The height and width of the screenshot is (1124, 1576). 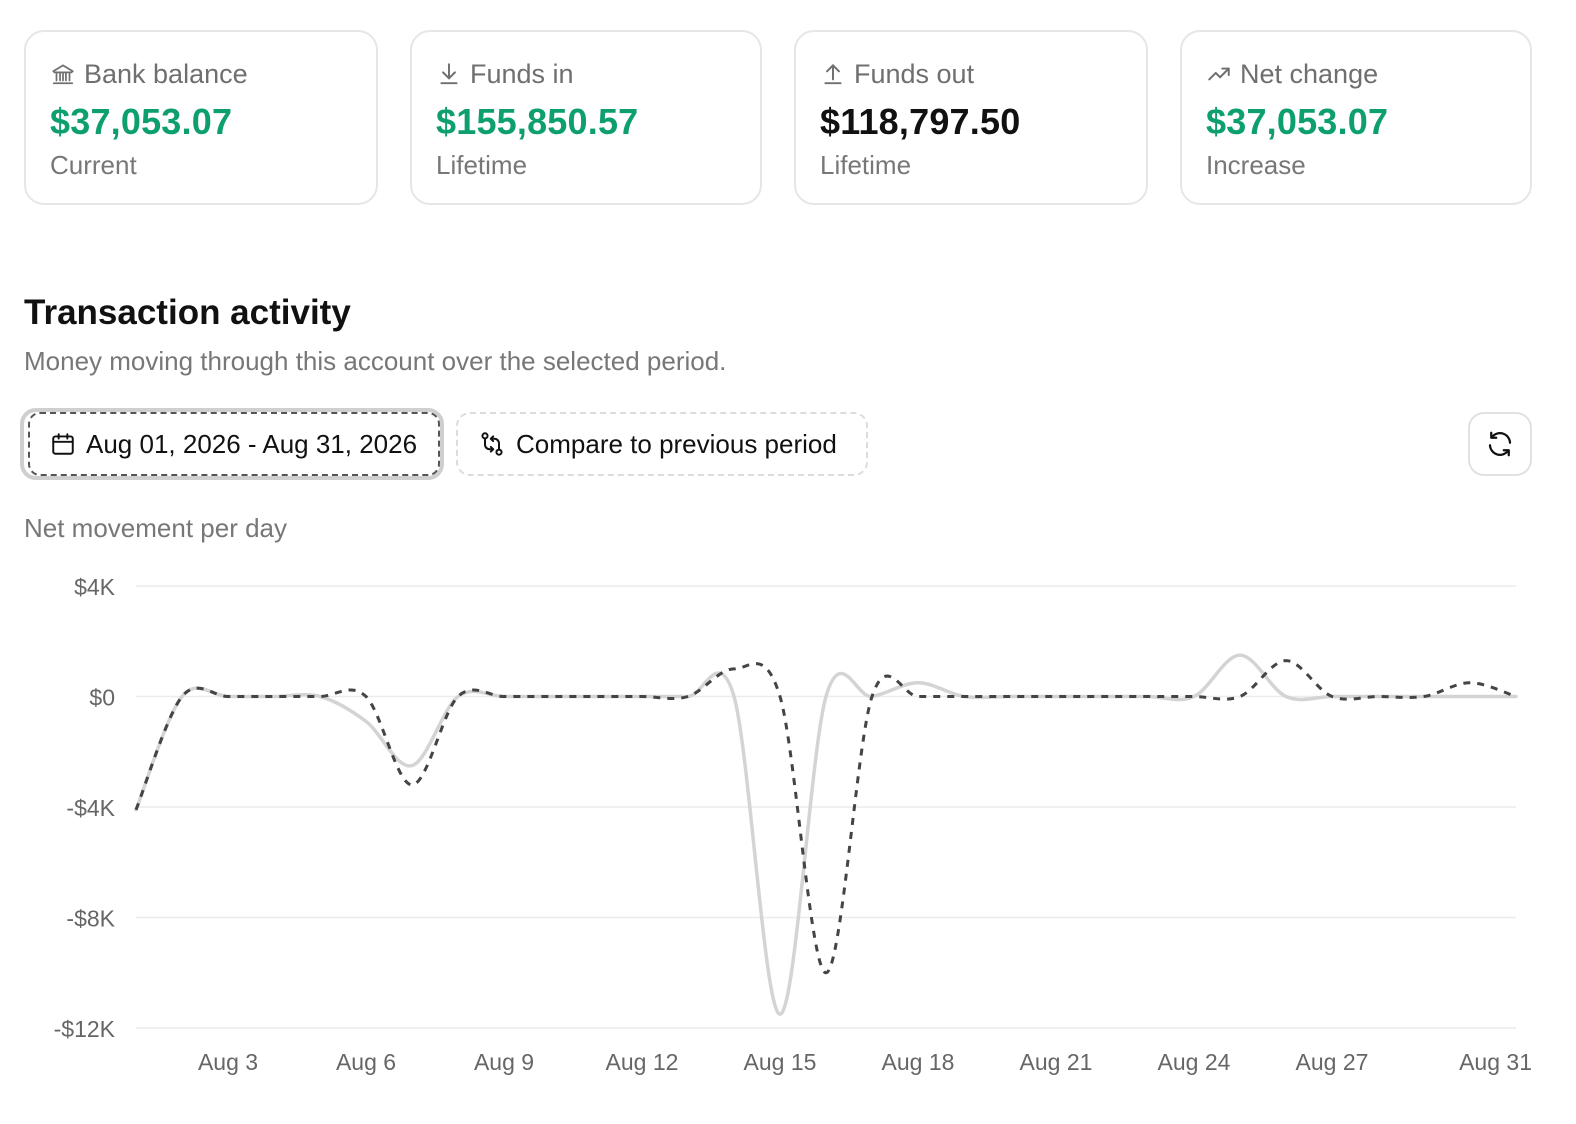 What do you see at coordinates (166, 73) in the screenshot?
I see `card-label: Bank balance` at bounding box center [166, 73].